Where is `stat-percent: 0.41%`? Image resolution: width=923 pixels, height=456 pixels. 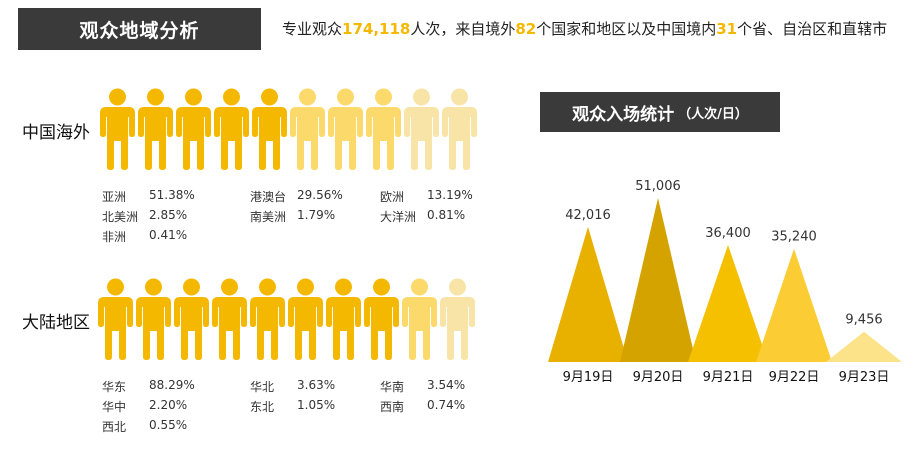 stat-percent: 0.41% is located at coordinates (168, 235).